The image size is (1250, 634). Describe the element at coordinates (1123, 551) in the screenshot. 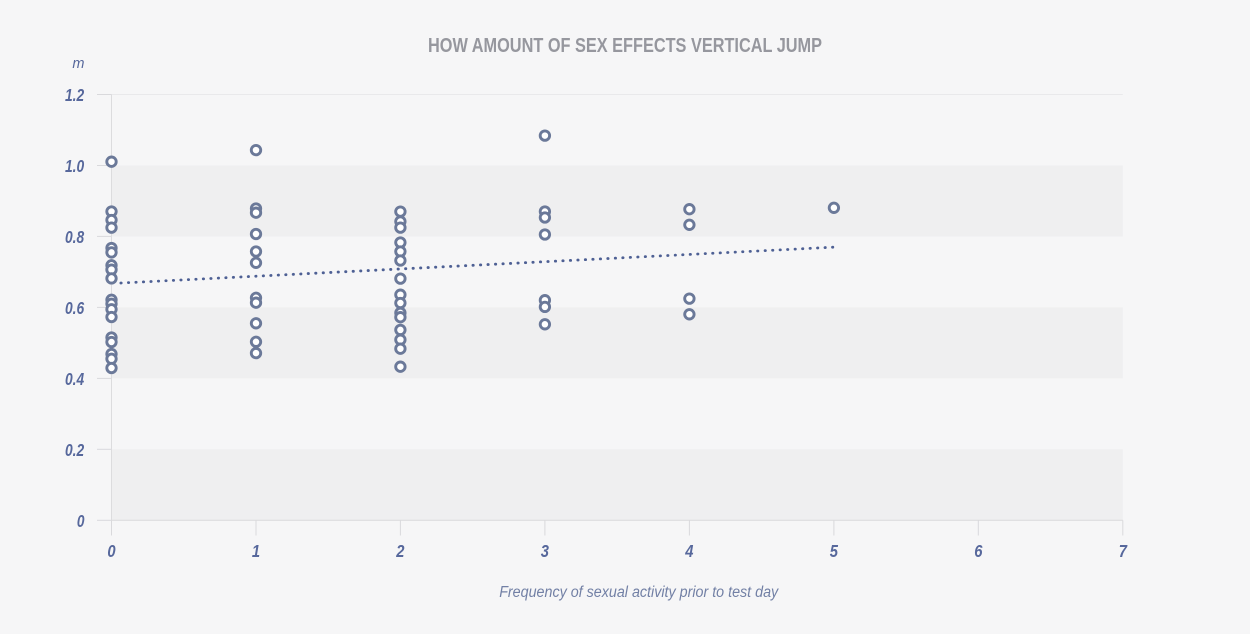

I see `svg-text: 7` at that location.